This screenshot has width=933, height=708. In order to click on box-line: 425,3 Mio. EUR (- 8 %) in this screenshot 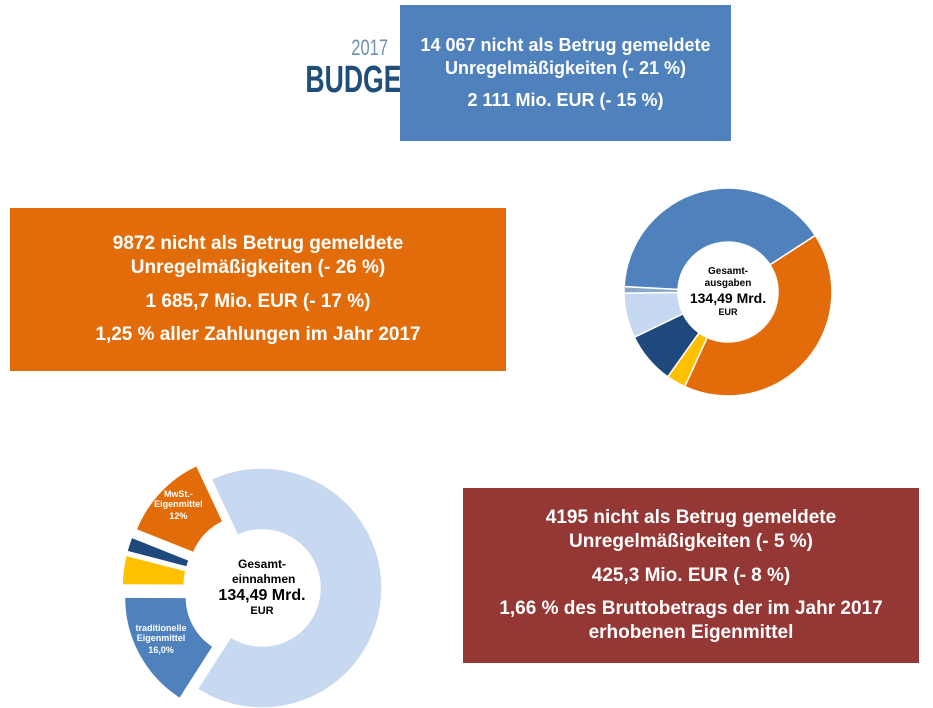, I will do `click(691, 575)`.